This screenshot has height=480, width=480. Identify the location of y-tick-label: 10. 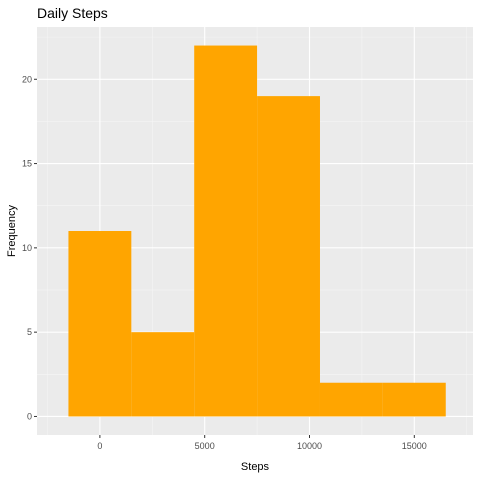
(27, 248).